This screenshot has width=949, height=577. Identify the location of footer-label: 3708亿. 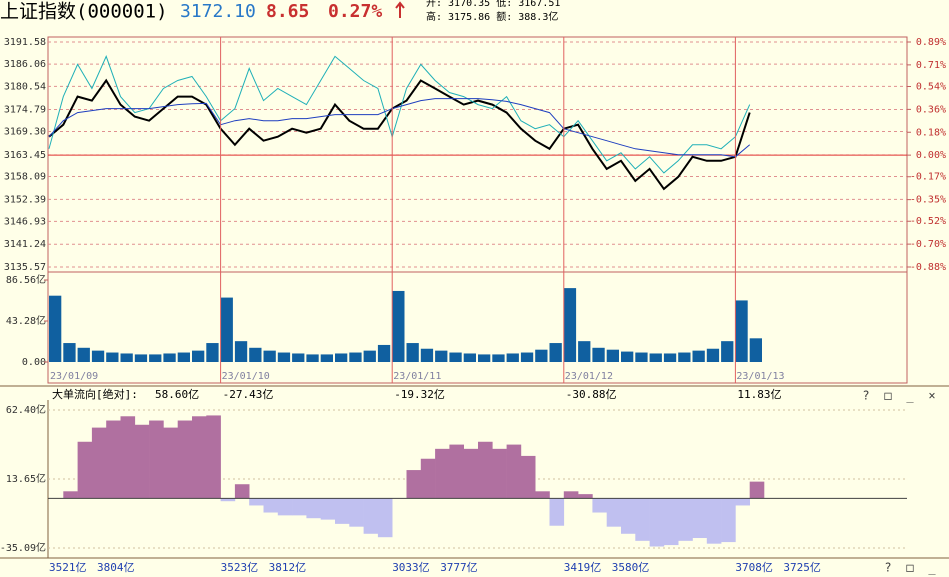
(754, 567).